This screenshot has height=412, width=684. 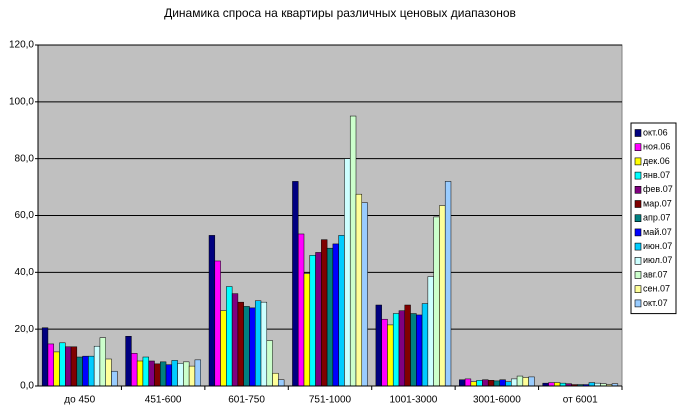 What do you see at coordinates (658, 189) in the screenshot?
I see `legend-label: фев.07` at bounding box center [658, 189].